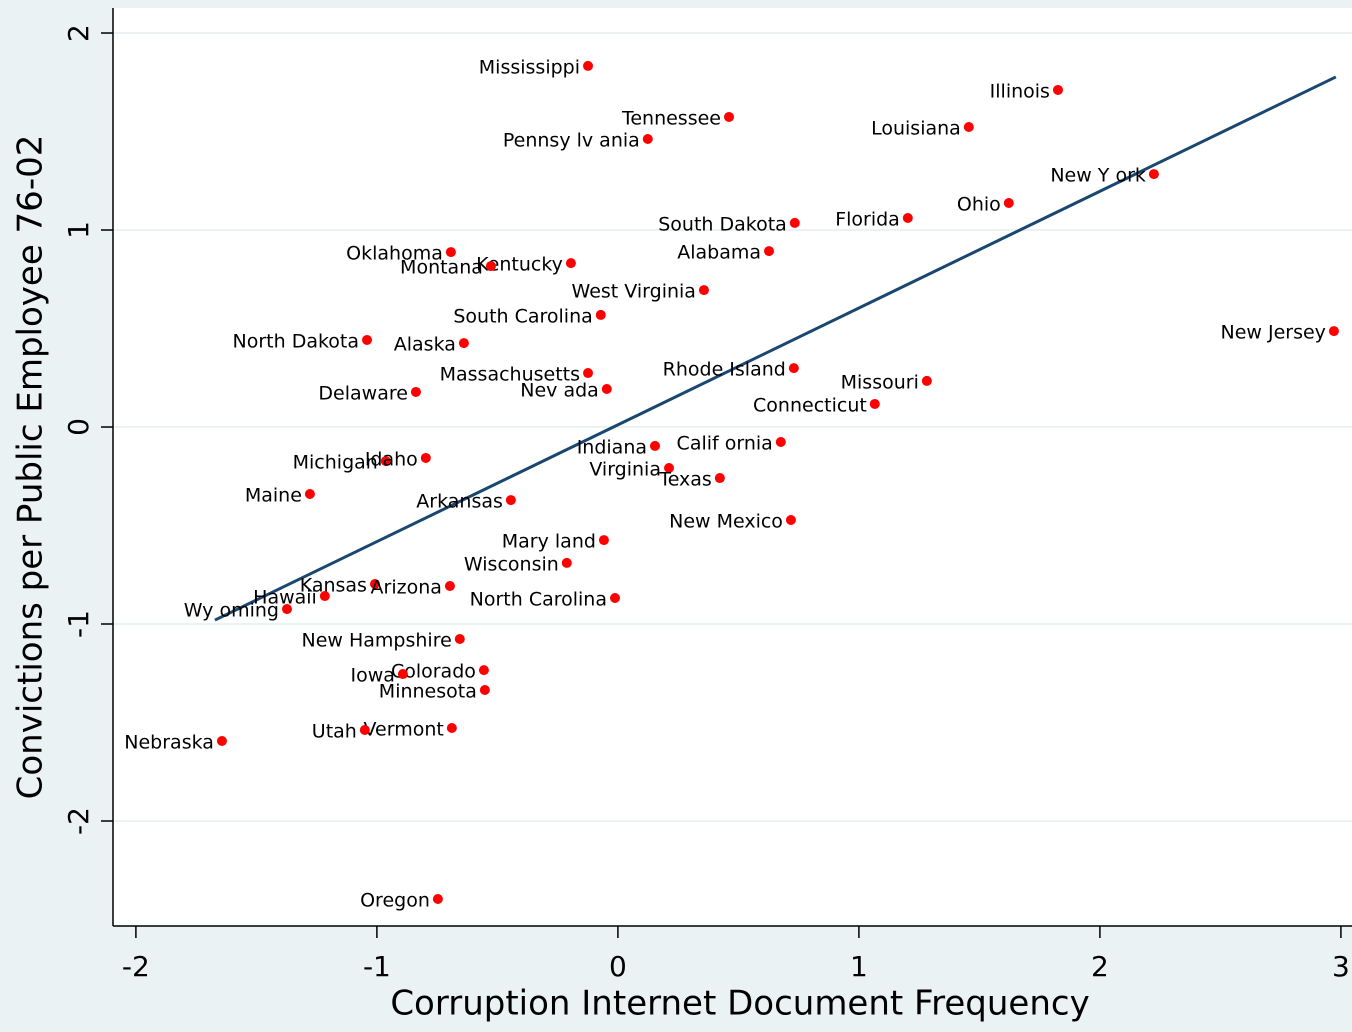 This screenshot has width=1352, height=1032. Describe the element at coordinates (559, 390) in the screenshot. I see `point-label: Nev ada` at that location.